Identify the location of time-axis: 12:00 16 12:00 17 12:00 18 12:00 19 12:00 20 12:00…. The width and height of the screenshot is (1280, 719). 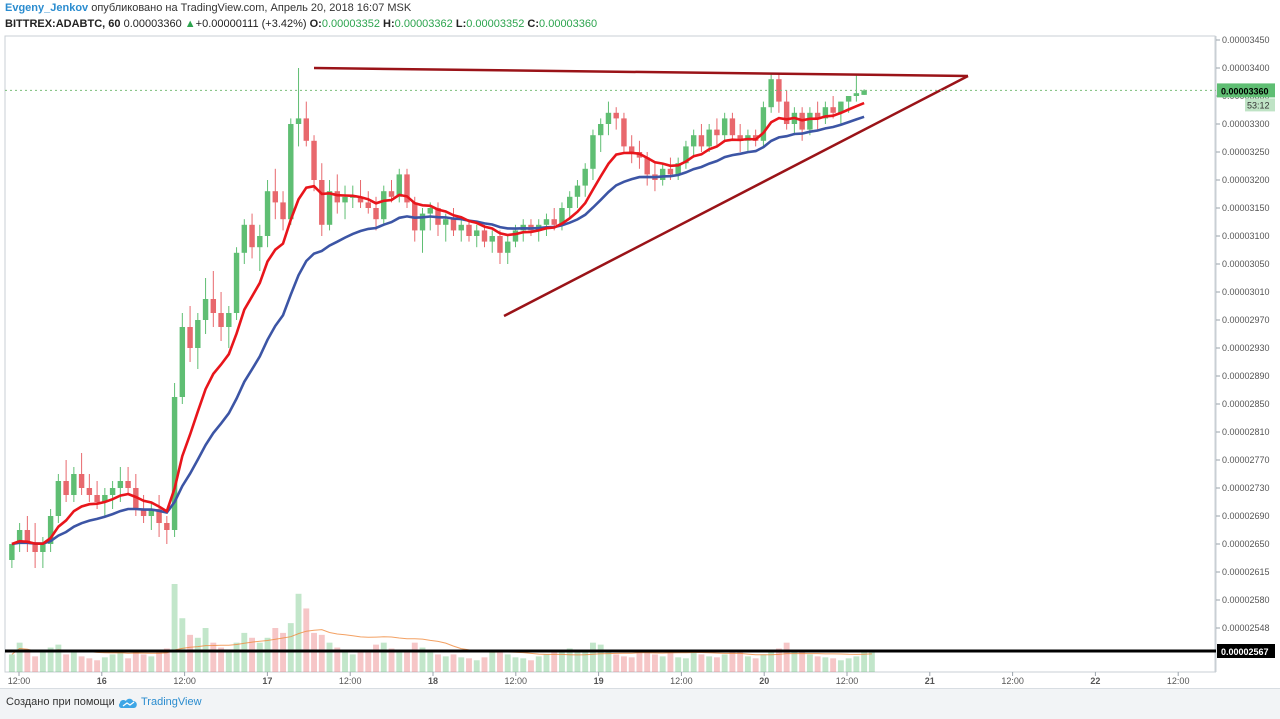
(599, 679).